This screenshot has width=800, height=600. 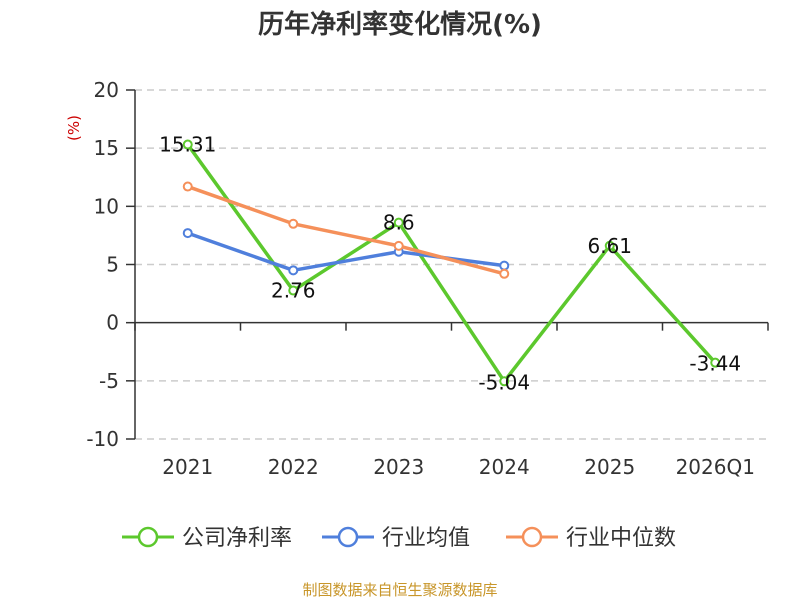 I want to click on data-label: -3.44, so click(x=715, y=364).